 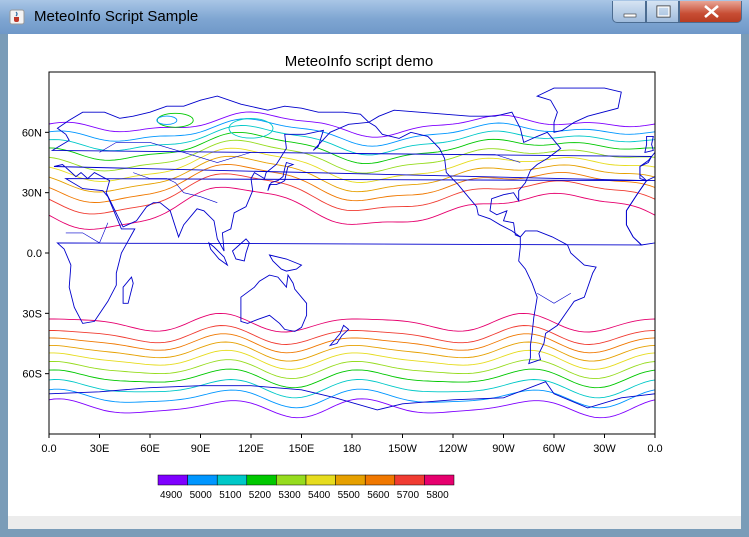 I want to click on y-tick-label: 0.0, so click(x=34, y=254).